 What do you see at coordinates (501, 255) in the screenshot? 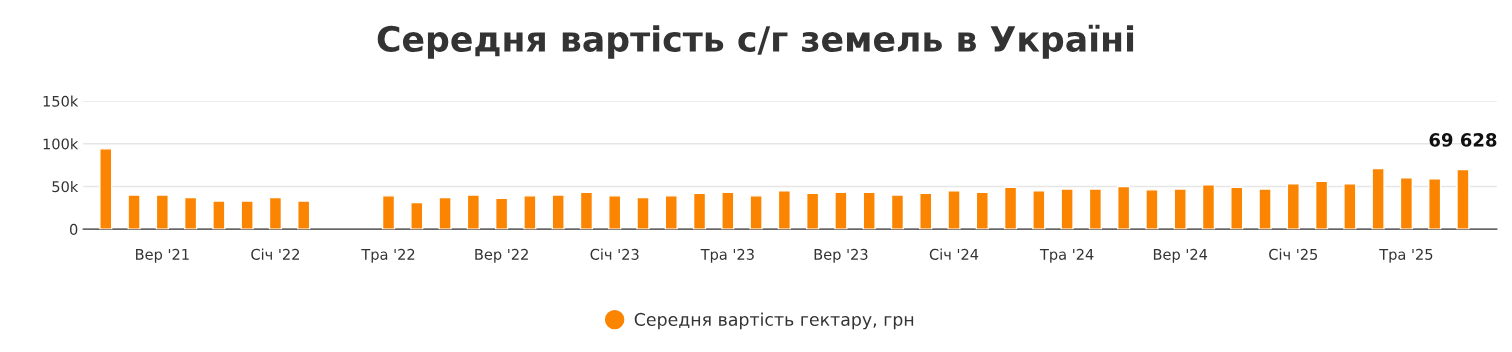
I see `x-tick-label: Вер '22` at bounding box center [501, 255].